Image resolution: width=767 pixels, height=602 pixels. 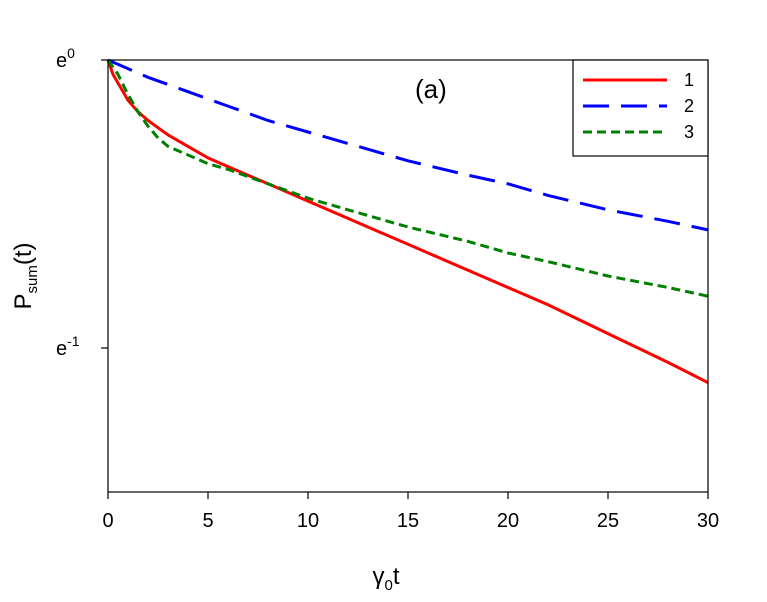 I want to click on x-tick-label: 20, so click(x=508, y=521).